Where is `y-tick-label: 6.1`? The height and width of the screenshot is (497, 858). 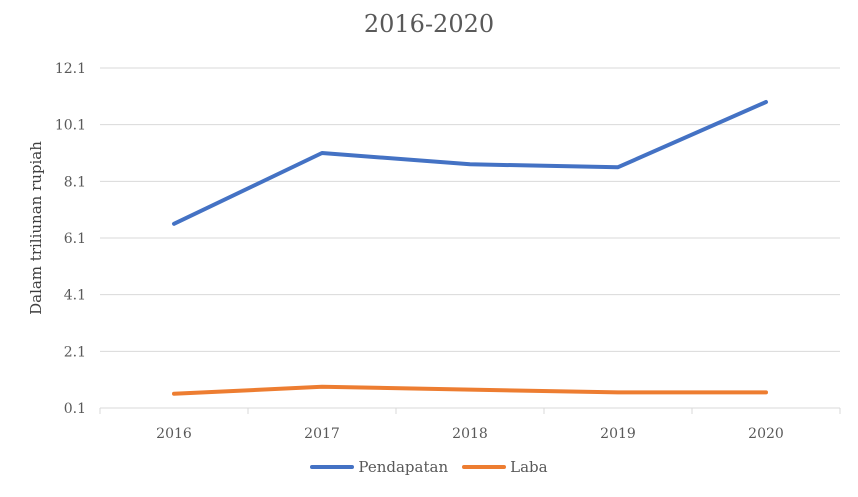
y-tick-label: 6.1 is located at coordinates (75, 239).